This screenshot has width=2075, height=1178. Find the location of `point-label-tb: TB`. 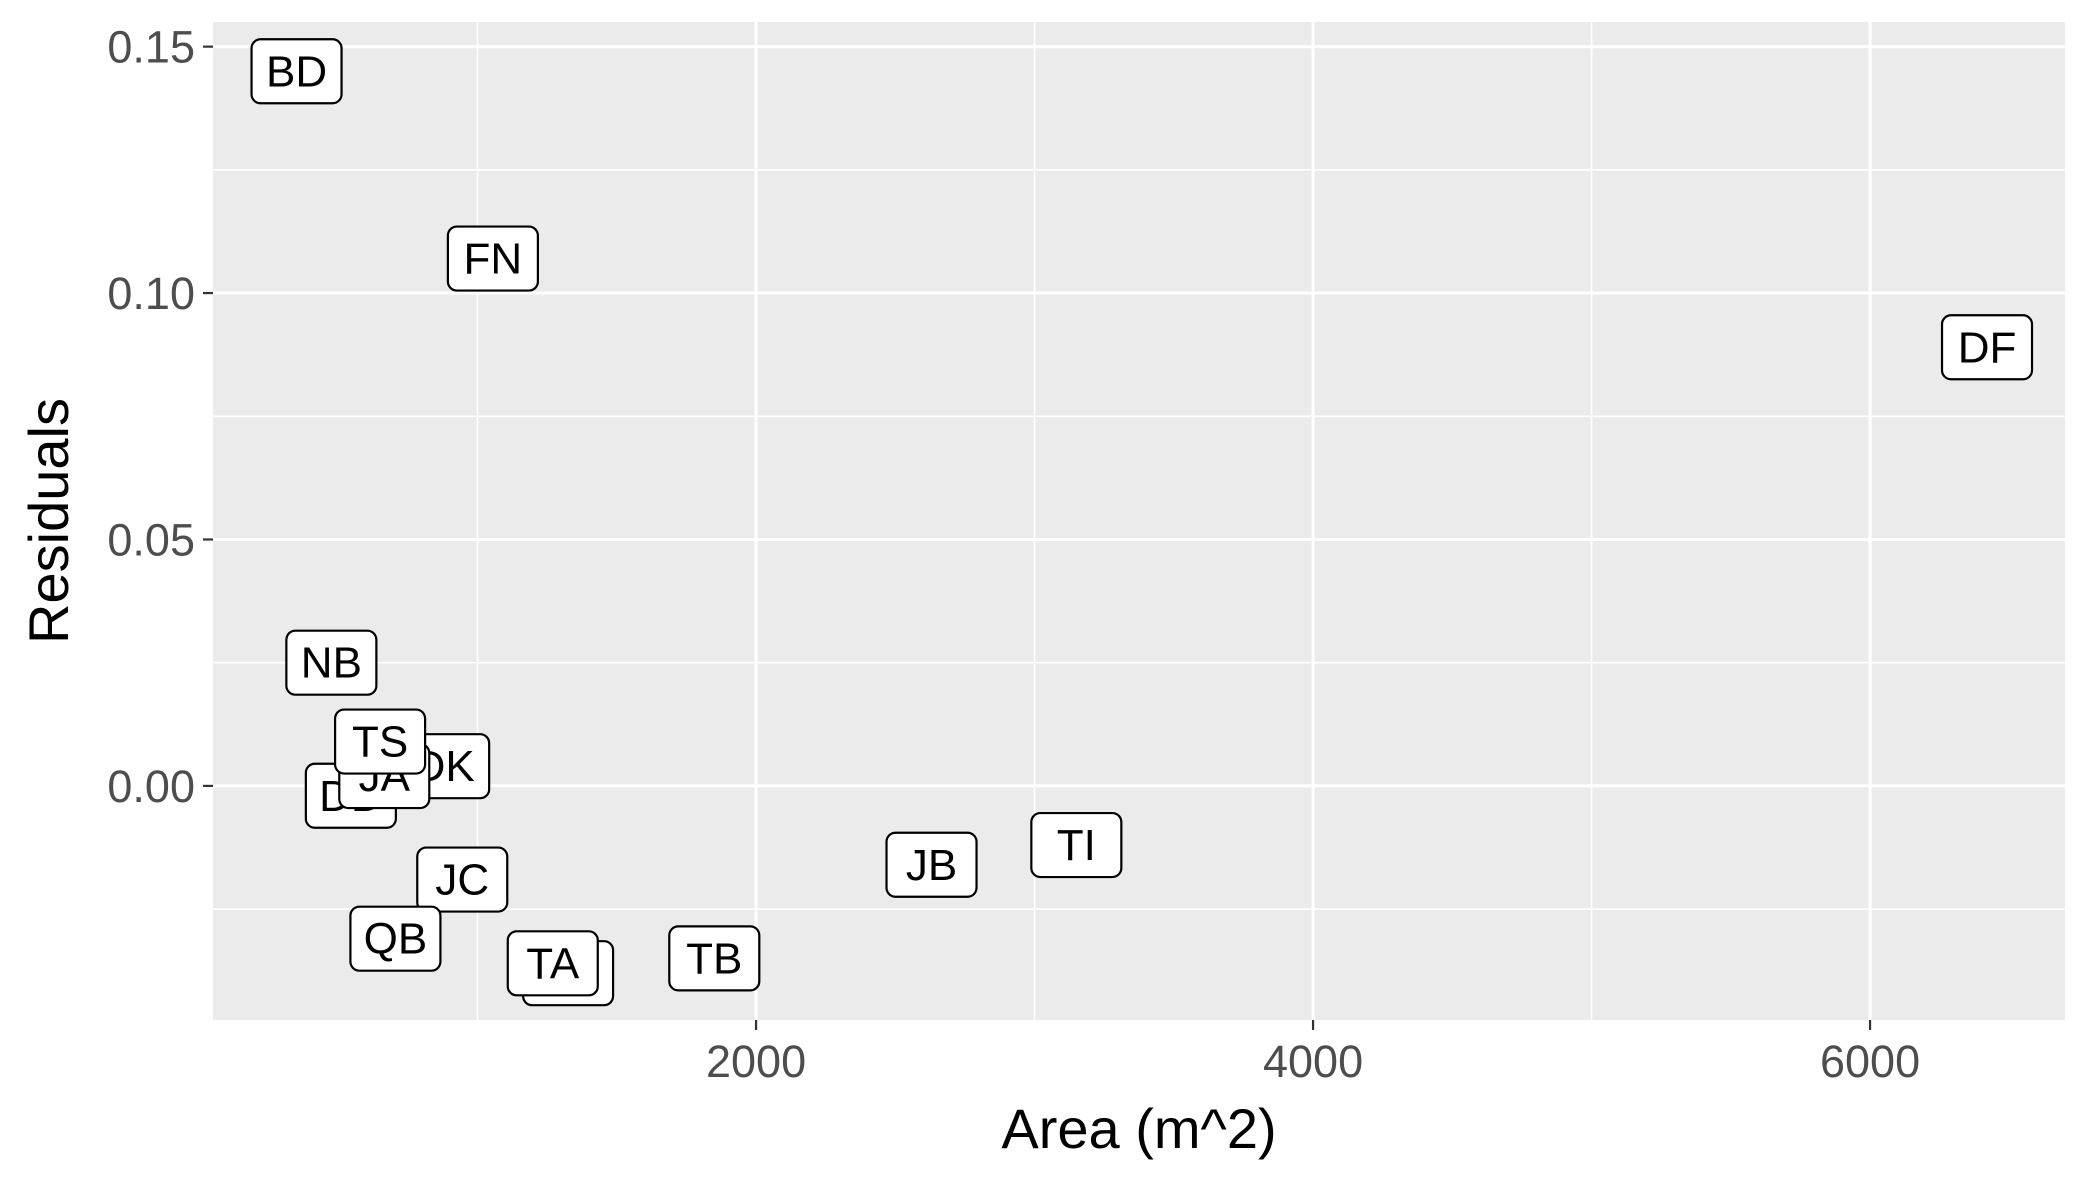

point-label-tb: TB is located at coordinates (714, 958).